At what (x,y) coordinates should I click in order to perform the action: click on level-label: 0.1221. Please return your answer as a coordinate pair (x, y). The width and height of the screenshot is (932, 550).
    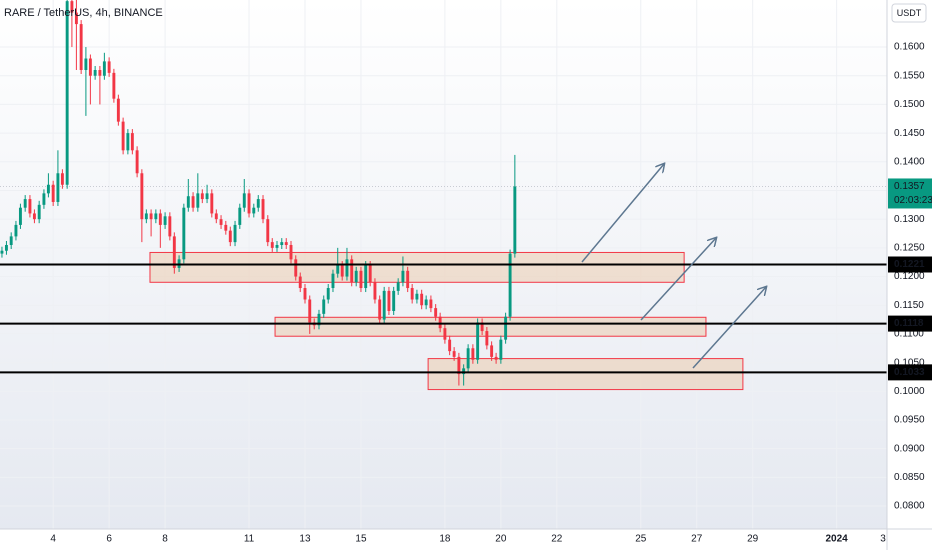
    Looking at the image, I should click on (909, 264).